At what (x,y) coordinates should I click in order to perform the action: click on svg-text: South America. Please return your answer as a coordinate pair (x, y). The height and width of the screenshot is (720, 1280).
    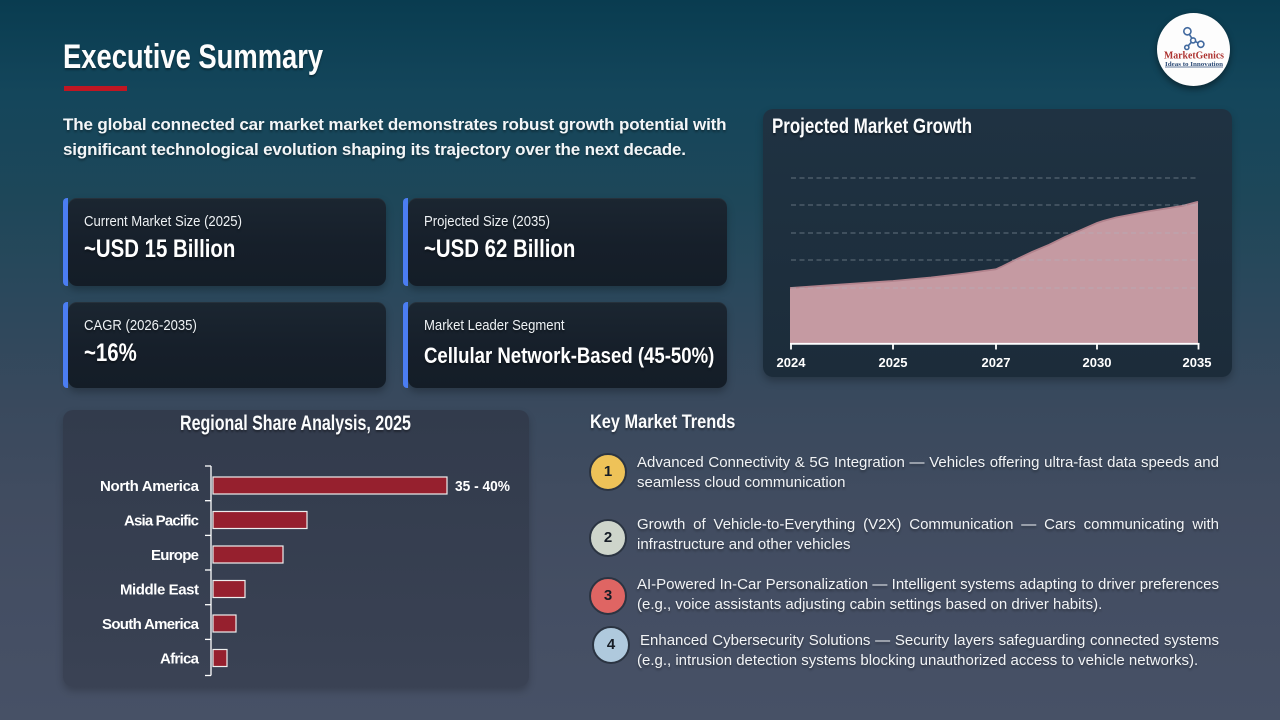
    Looking at the image, I should click on (151, 624).